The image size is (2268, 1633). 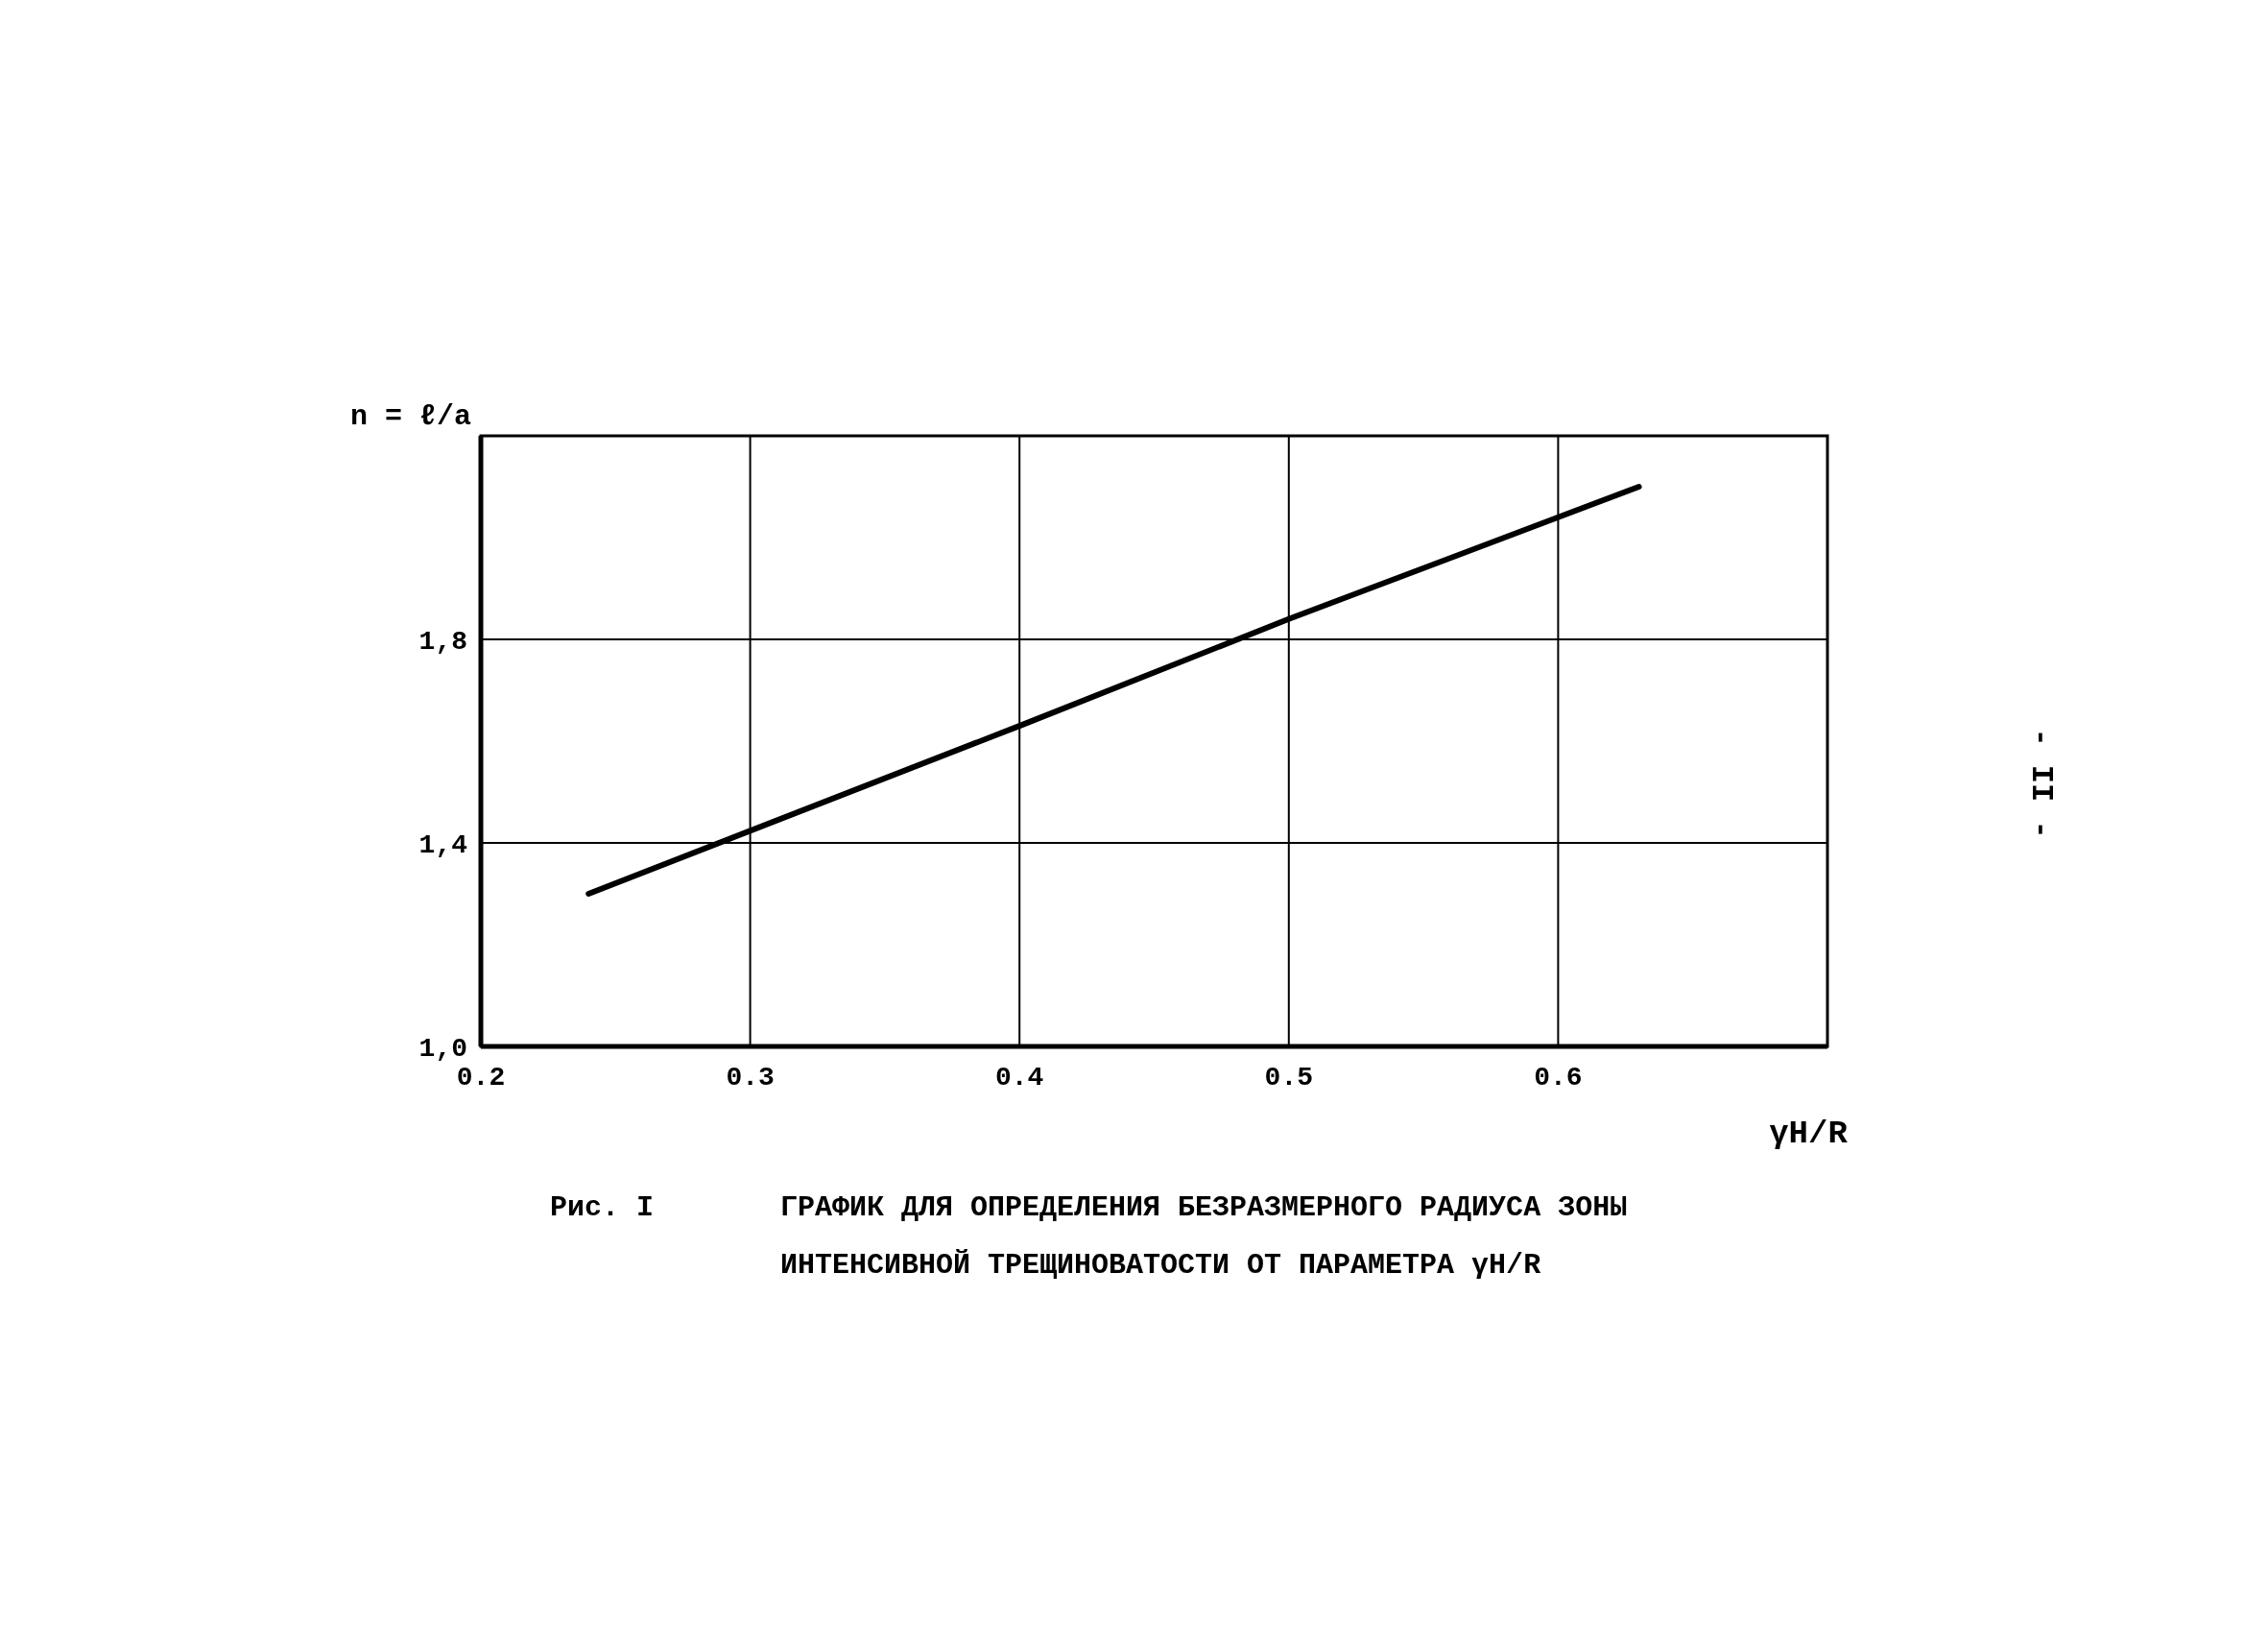 I want to click on text: Рис. I, so click(x=602, y=1207).